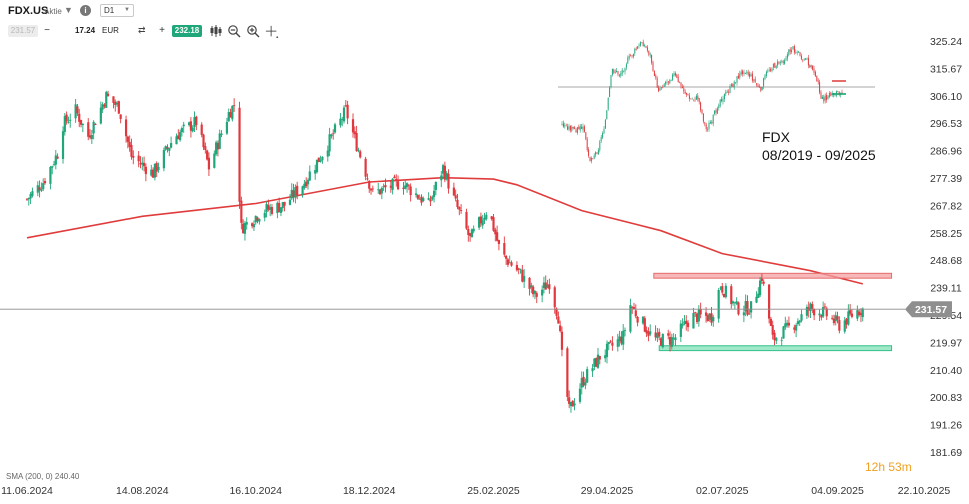 The height and width of the screenshot is (504, 969). What do you see at coordinates (117, 10) in the screenshot?
I see `timeframe-select: D1 ▼` at bounding box center [117, 10].